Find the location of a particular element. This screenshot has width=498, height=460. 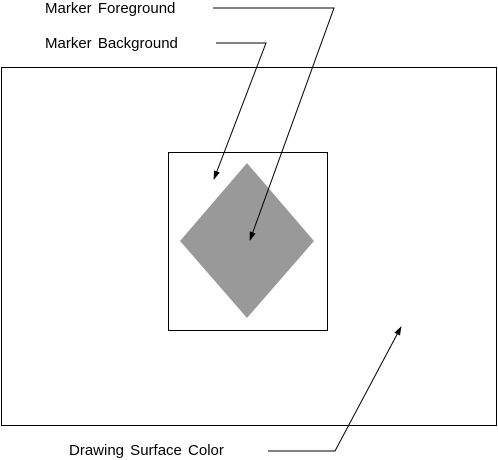

marker-foreground-label: Marker Foreground is located at coordinates (110, 8).